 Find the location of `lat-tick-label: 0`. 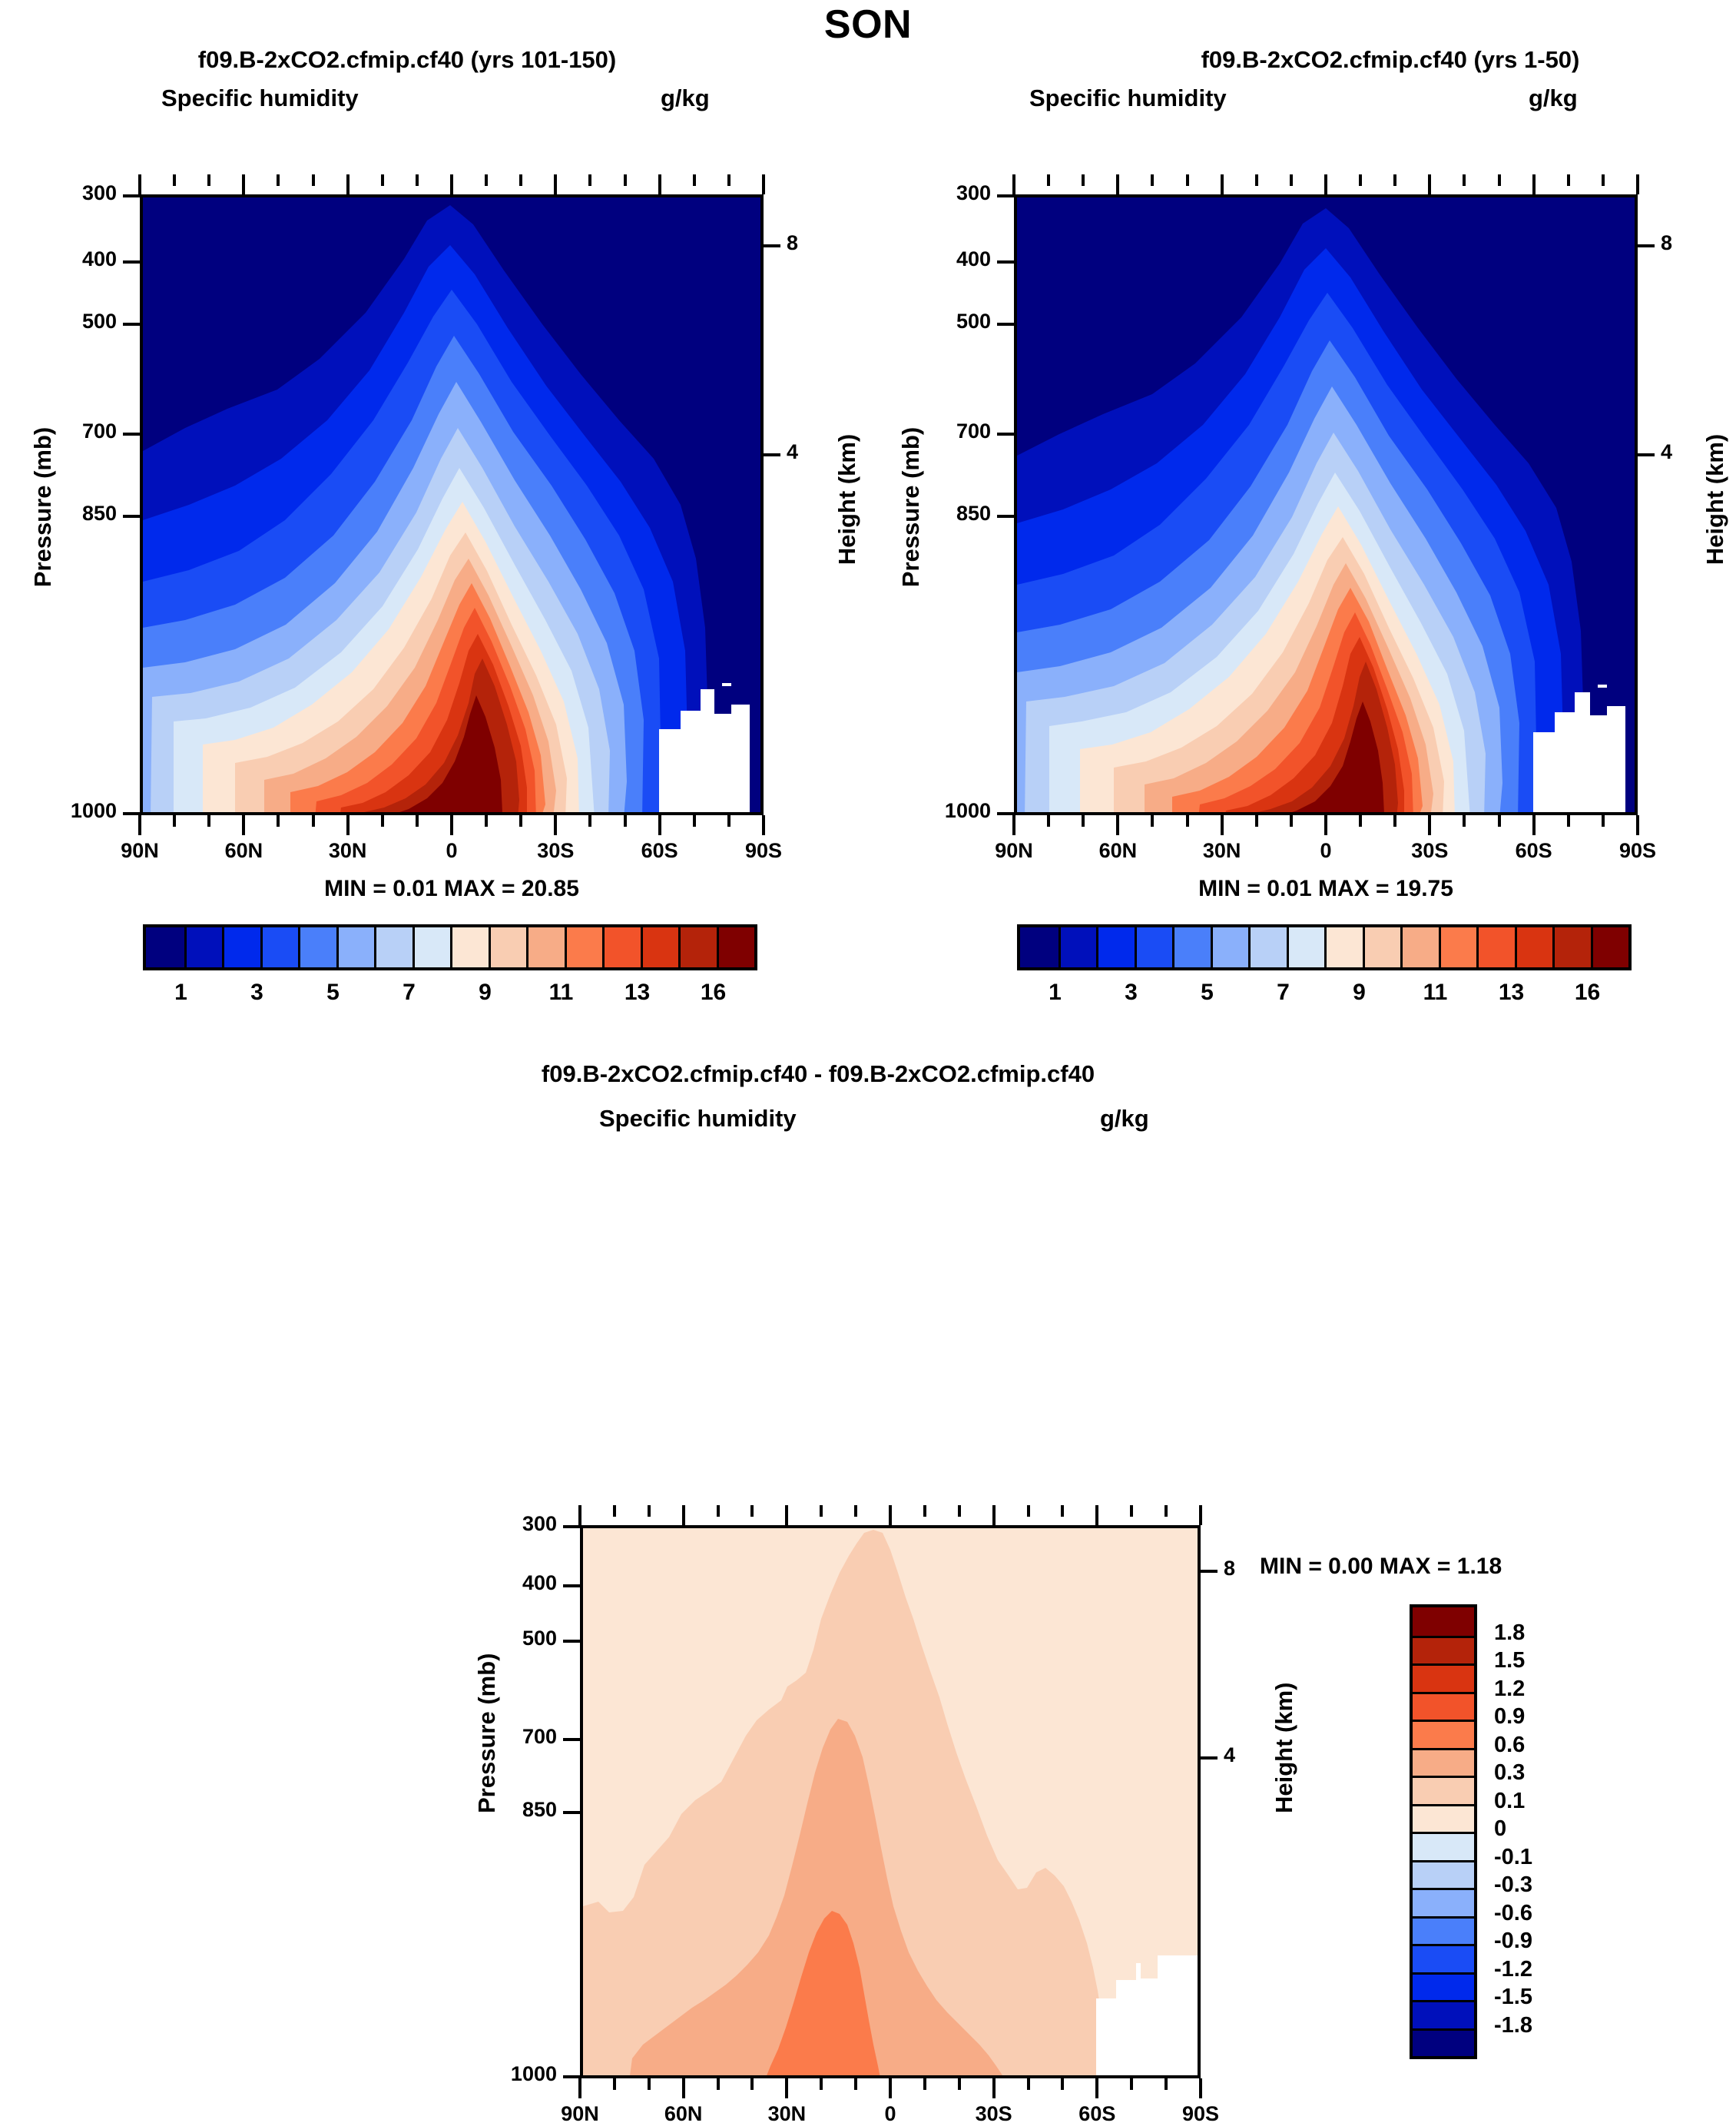

lat-tick-label: 0 is located at coordinates (1326, 851).